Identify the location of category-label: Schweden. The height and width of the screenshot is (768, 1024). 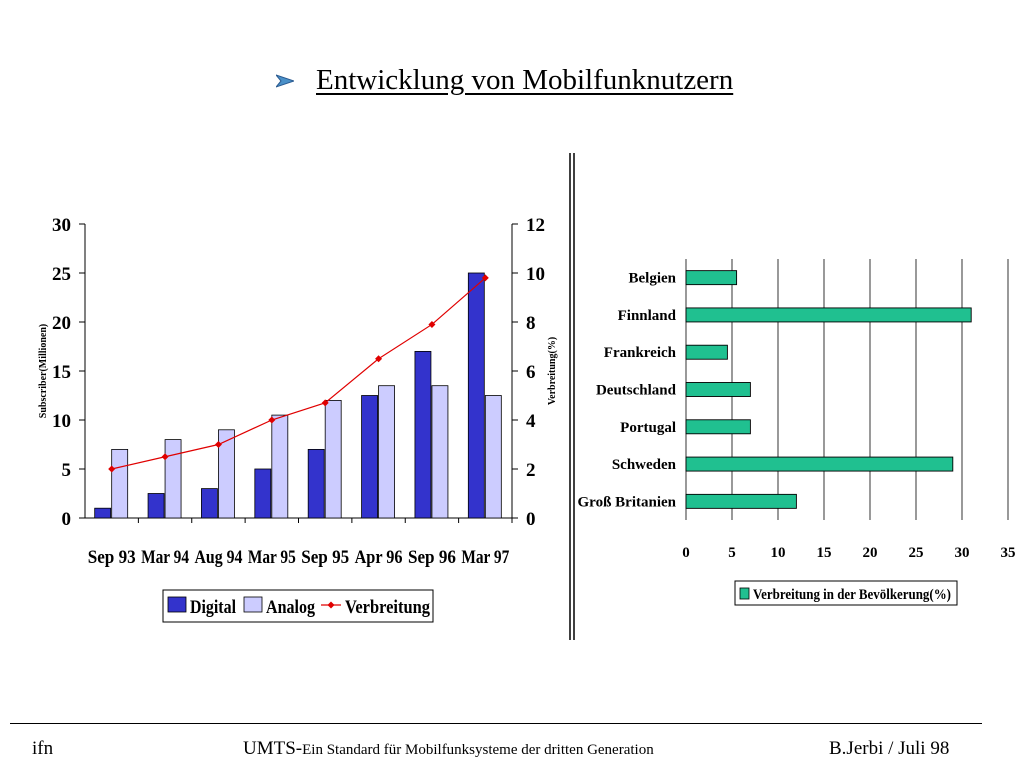
(644, 465).